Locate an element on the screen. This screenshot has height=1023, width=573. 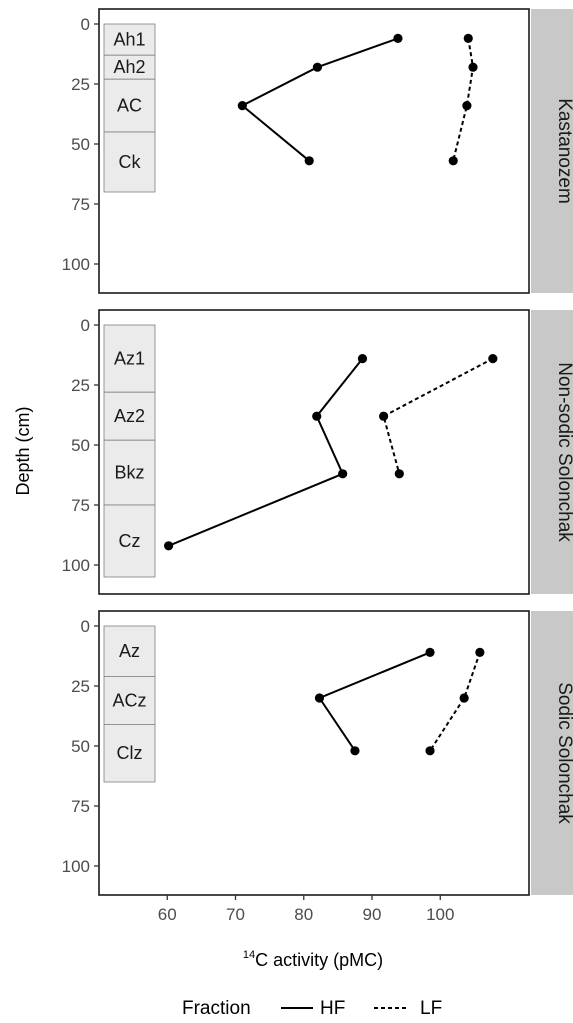
y-axis-title: Depth (cm) is located at coordinates (23, 450).